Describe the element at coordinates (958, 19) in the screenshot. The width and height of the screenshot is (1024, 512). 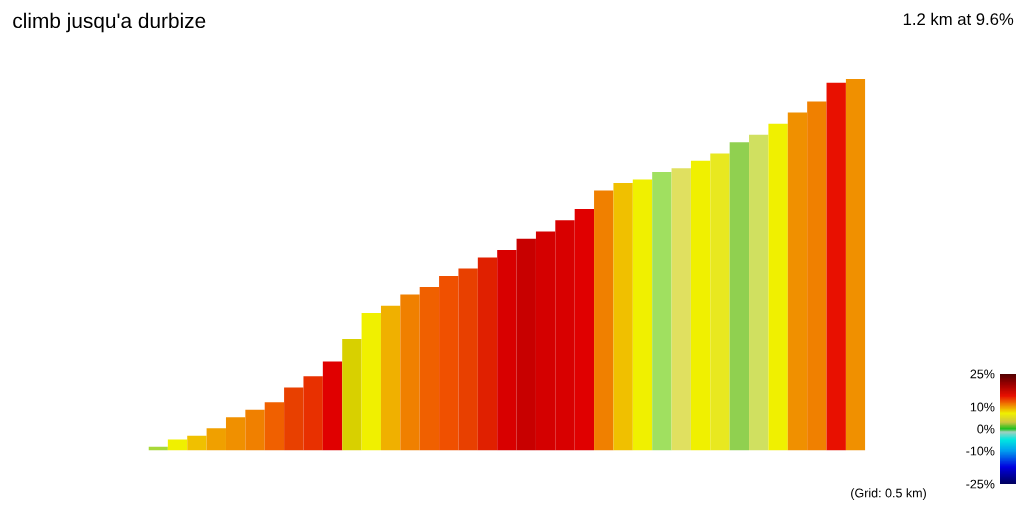
I see `text: 1.2 km at 9.6%` at that location.